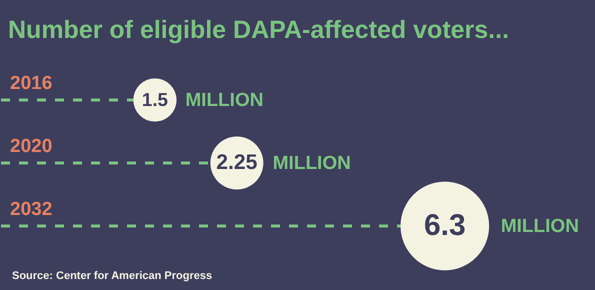 The height and width of the screenshot is (290, 595). Describe the element at coordinates (31, 83) in the screenshot. I see `category-label: 2016` at that location.